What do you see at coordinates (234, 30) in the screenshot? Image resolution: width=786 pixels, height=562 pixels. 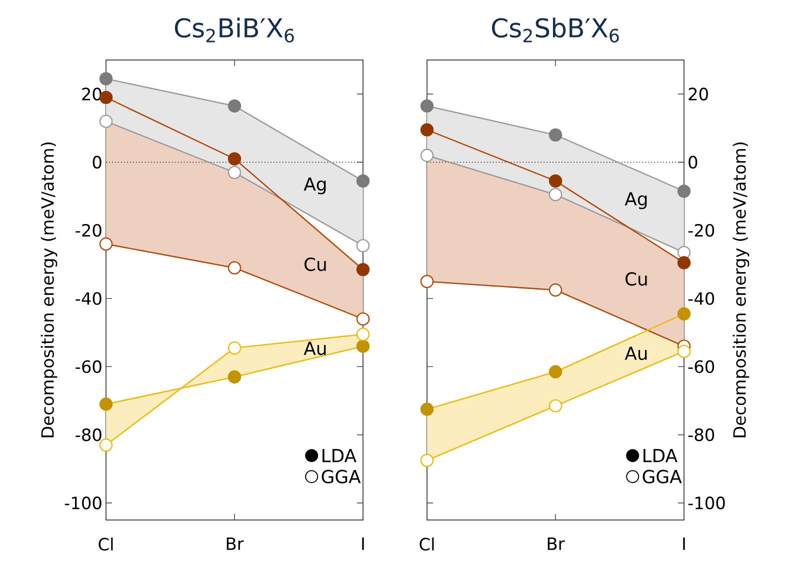 I see `chart-title: Cs$_{2}$BiB′X$_{6}$` at bounding box center [234, 30].